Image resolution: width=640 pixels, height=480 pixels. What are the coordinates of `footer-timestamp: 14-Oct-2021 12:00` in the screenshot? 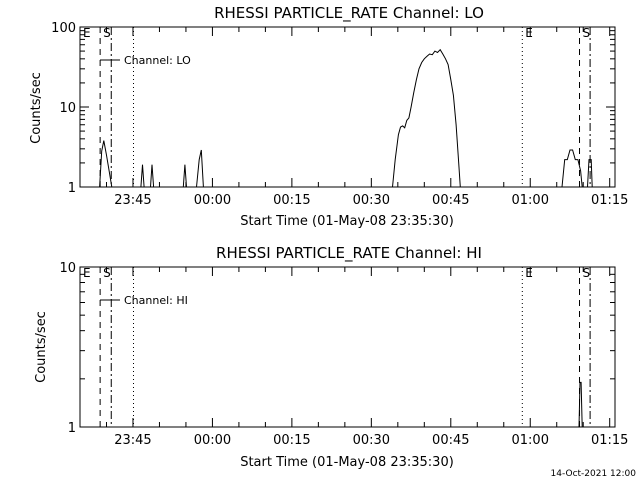 It's located at (594, 474).